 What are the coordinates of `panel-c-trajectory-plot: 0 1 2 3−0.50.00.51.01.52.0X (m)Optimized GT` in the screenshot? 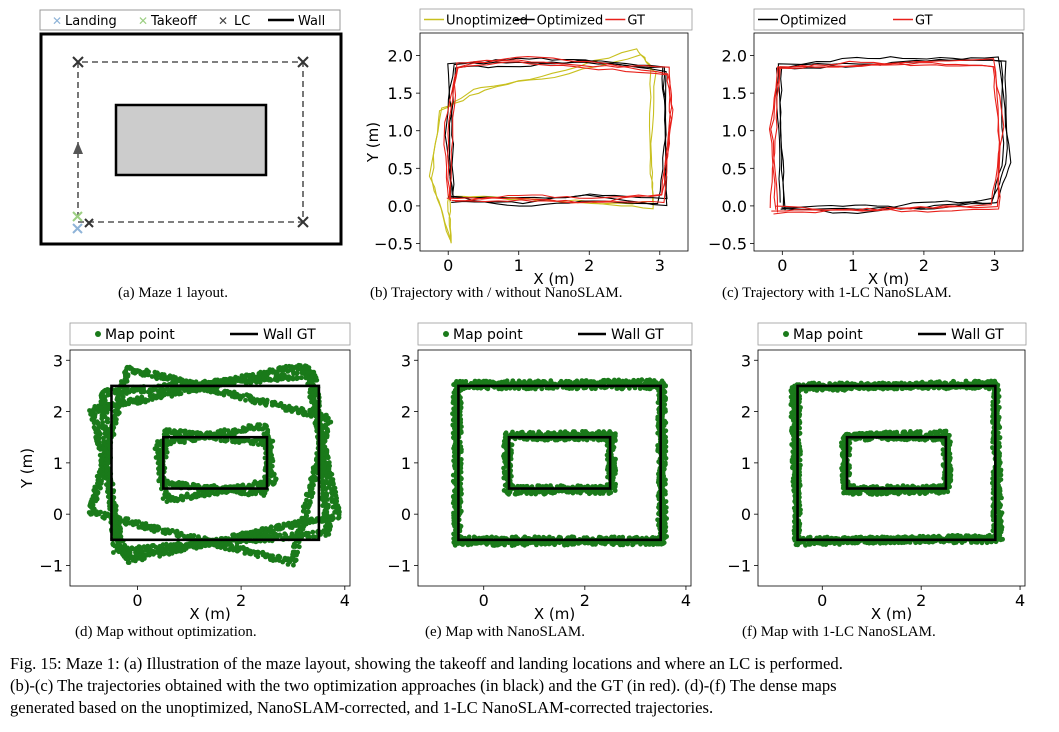 It's located at (866, 148).